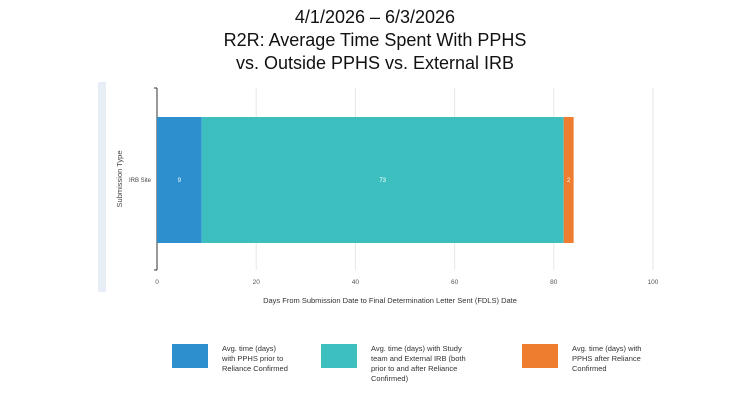 The height and width of the screenshot is (400, 750). Describe the element at coordinates (540, 356) in the screenshot. I see `legend-swatch-pphs-after` at that location.